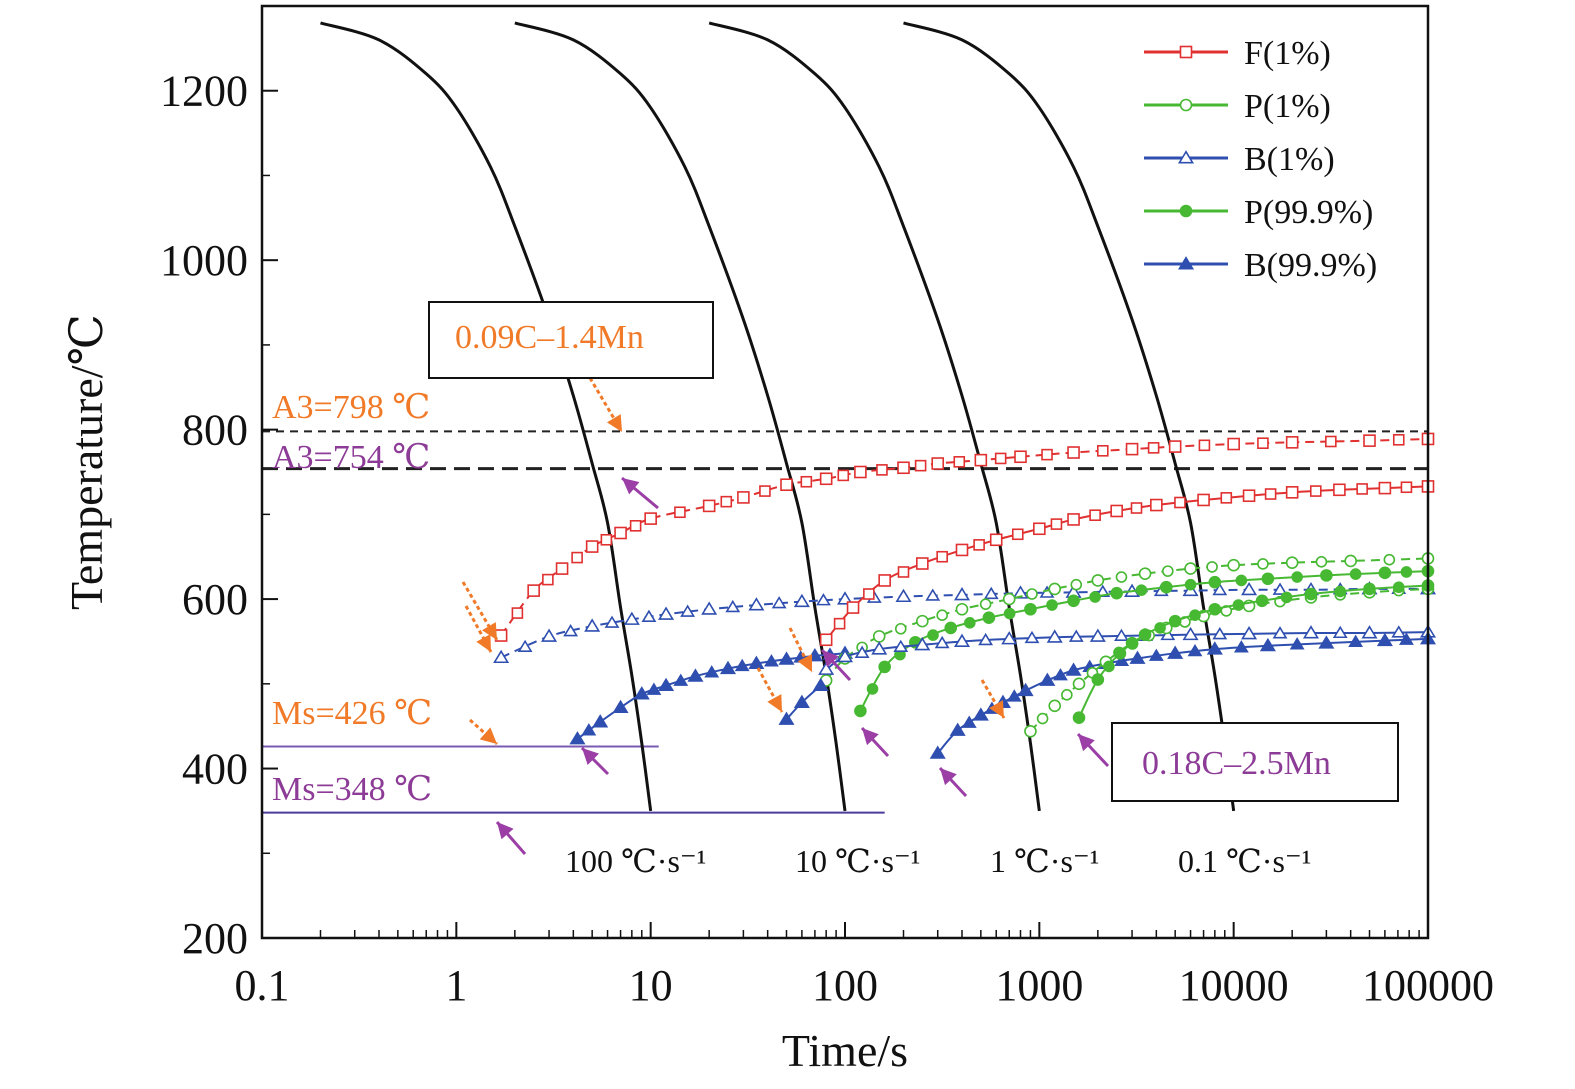 This screenshot has width=1575, height=1089. What do you see at coordinates (351, 407) in the screenshot?
I see `reference-label: A3=798 ℃` at bounding box center [351, 407].